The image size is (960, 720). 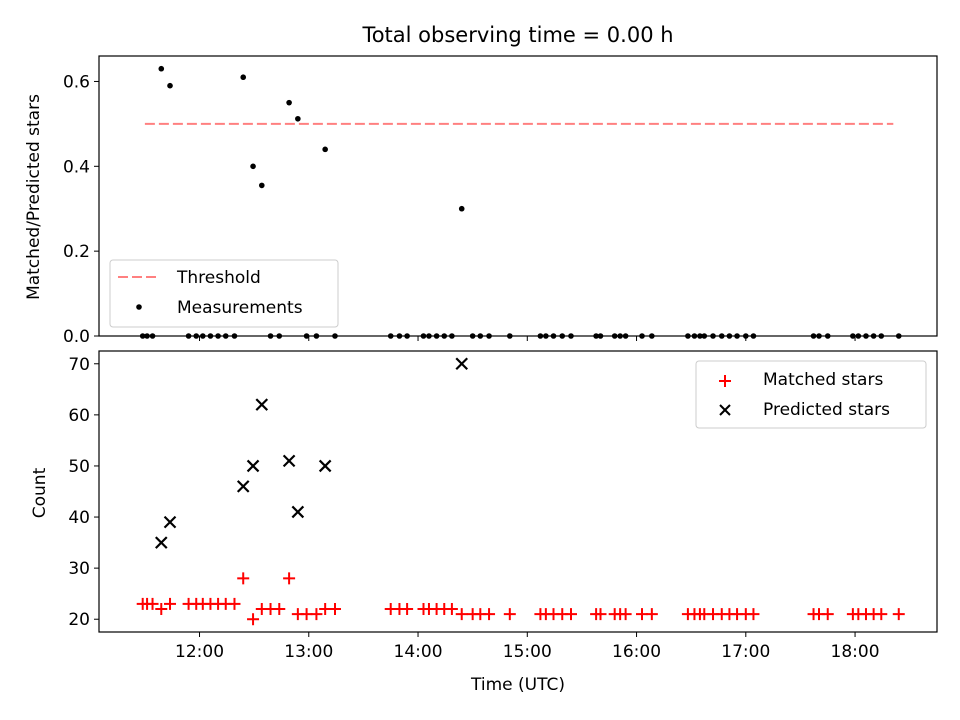 What do you see at coordinates (636, 652) in the screenshot?
I see `x-tick-label: 16:00` at bounding box center [636, 652].